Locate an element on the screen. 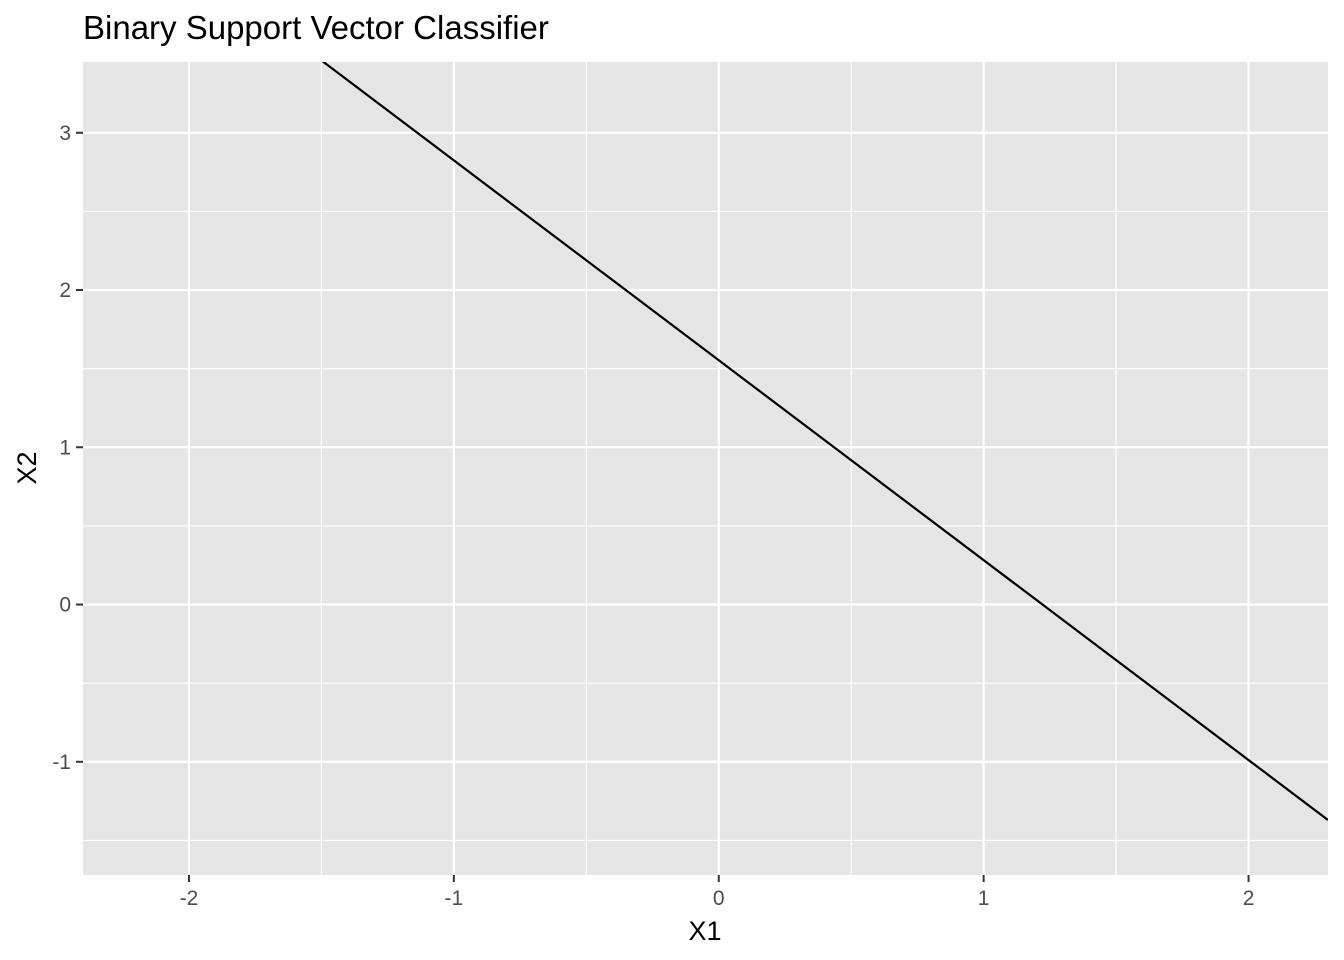  x-tick-label: -2 is located at coordinates (189, 898).